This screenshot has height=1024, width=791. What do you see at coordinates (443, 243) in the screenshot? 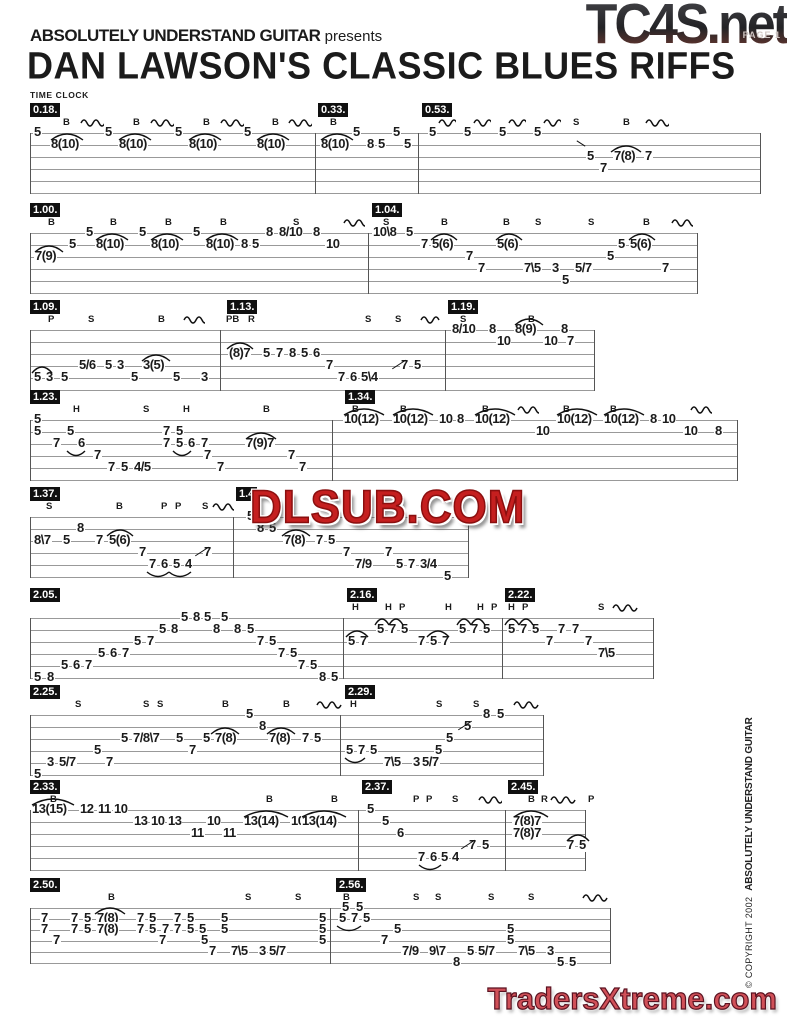
I see `tab-note: 5(6)` at bounding box center [443, 243].